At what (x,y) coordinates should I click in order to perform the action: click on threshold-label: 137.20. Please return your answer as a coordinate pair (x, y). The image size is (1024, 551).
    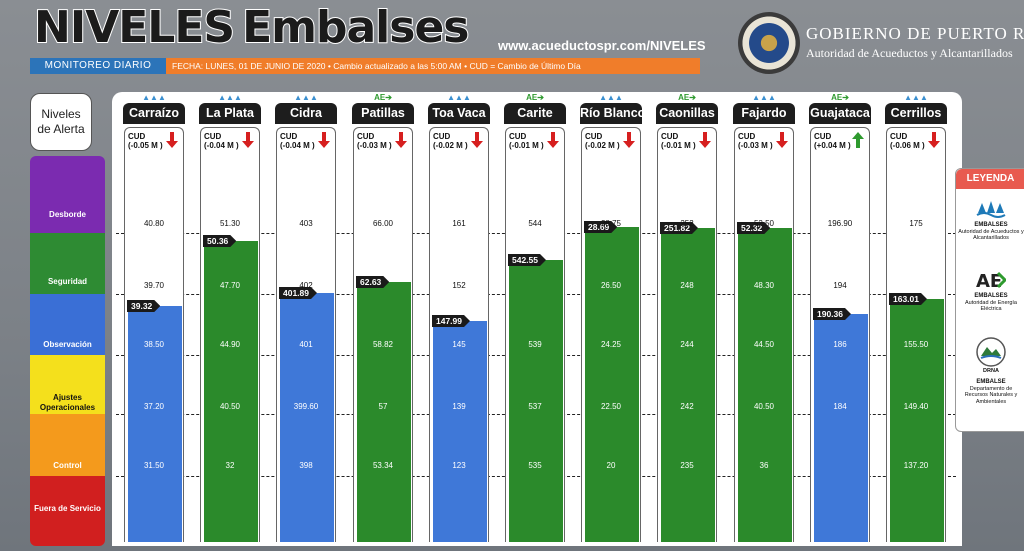
    Looking at the image, I should click on (916, 465).